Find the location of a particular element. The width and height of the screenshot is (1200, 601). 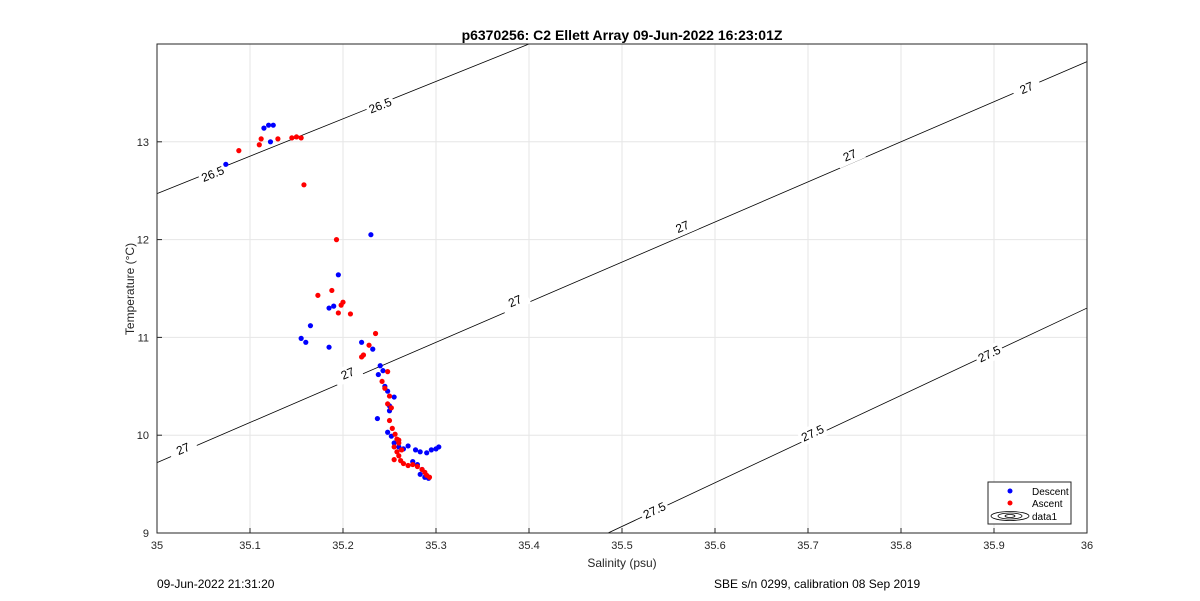

x-tick-label: 35 is located at coordinates (157, 546).